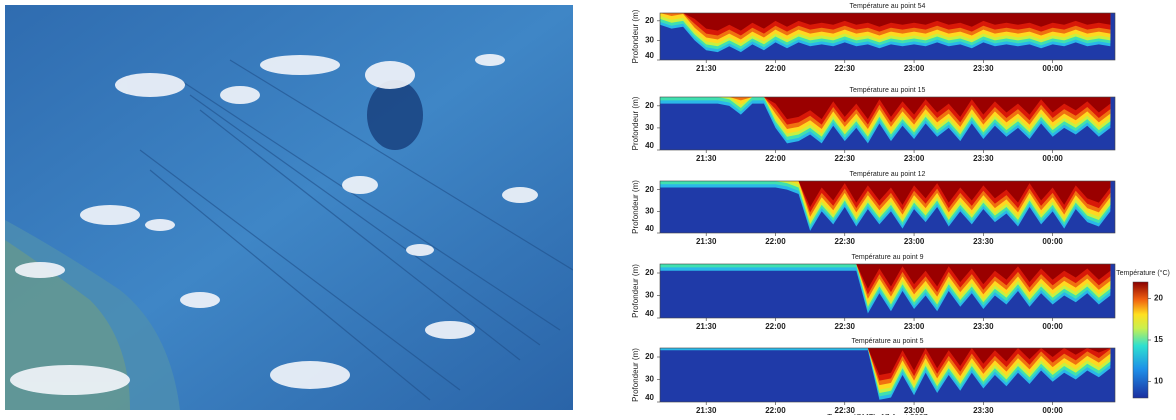 Image resolution: width=1176 pixels, height=420 pixels. What do you see at coordinates (888, 6) in the screenshot?
I see `panel-title: Température au point 54` at bounding box center [888, 6].